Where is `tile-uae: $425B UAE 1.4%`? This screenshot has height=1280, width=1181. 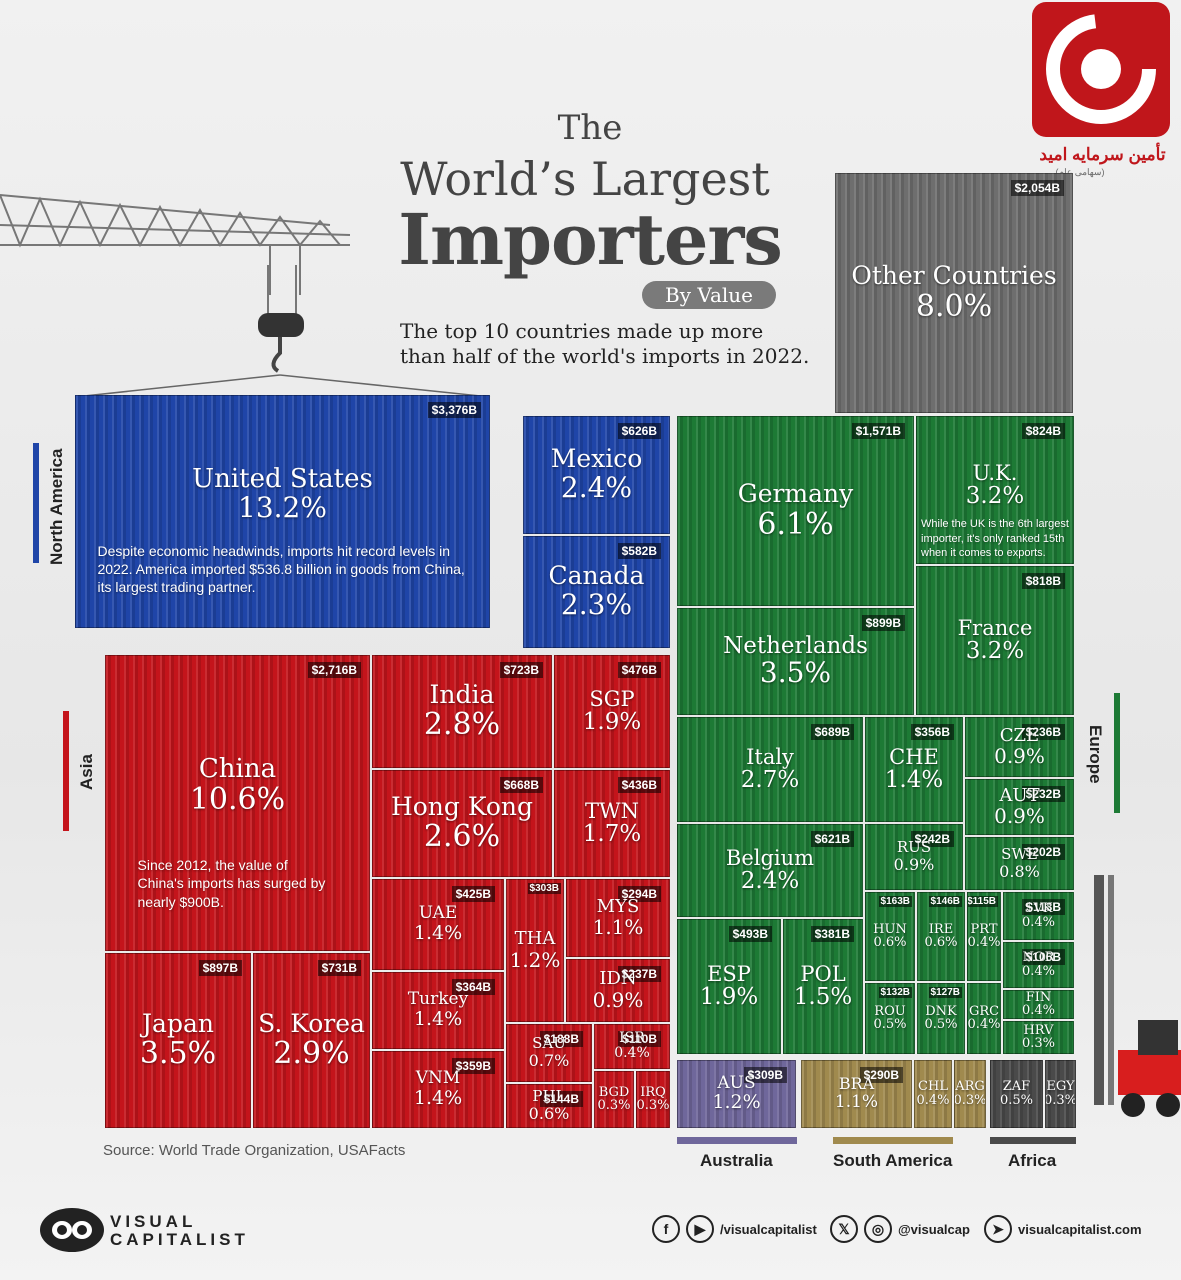 tile-uae: $425B UAE 1.4% is located at coordinates (438, 924).